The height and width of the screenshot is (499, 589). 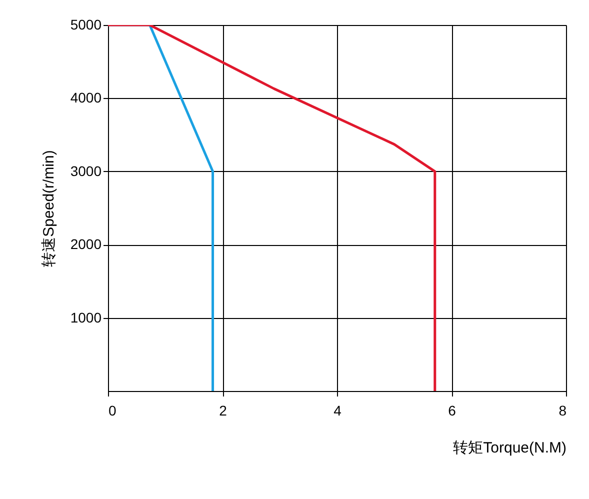 I want to click on y-tick-label: 2000, so click(x=86, y=244).